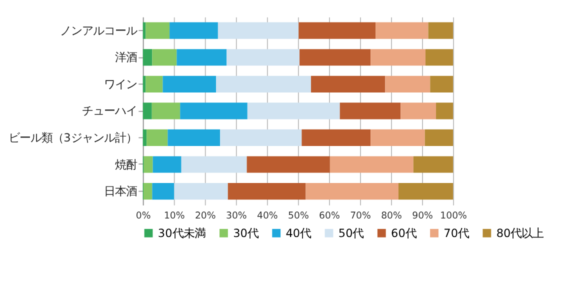  What do you see at coordinates (98, 31) in the screenshot?
I see `y-tick-label: ノンアルコール` at bounding box center [98, 31].